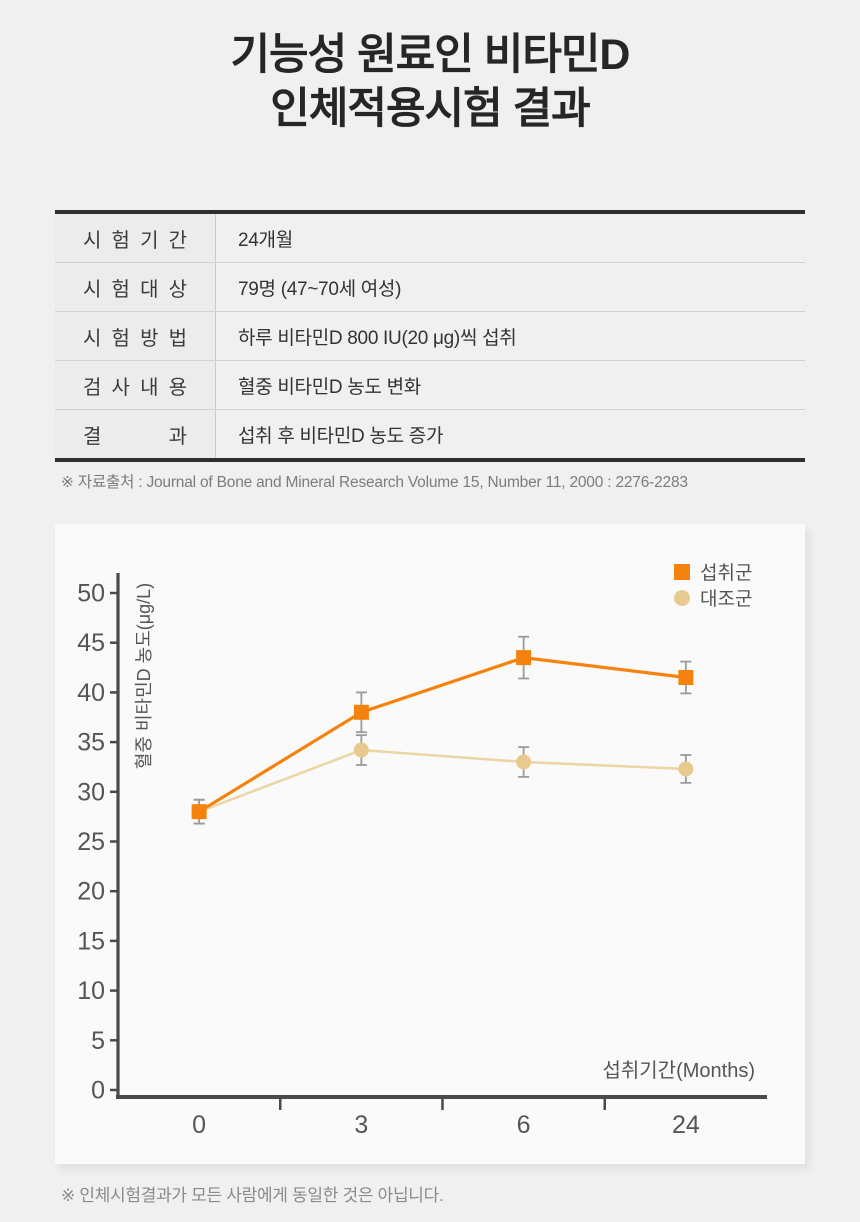 The width and height of the screenshot is (860, 1222). I want to click on y-tick-label: 25, so click(91, 842).